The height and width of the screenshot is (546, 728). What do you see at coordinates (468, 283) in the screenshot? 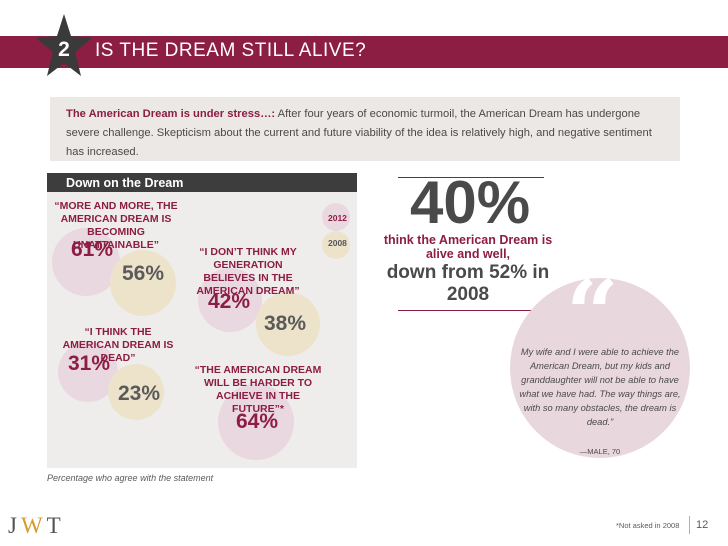
I see `stat-comparison: down from 52% in 2008` at bounding box center [468, 283].